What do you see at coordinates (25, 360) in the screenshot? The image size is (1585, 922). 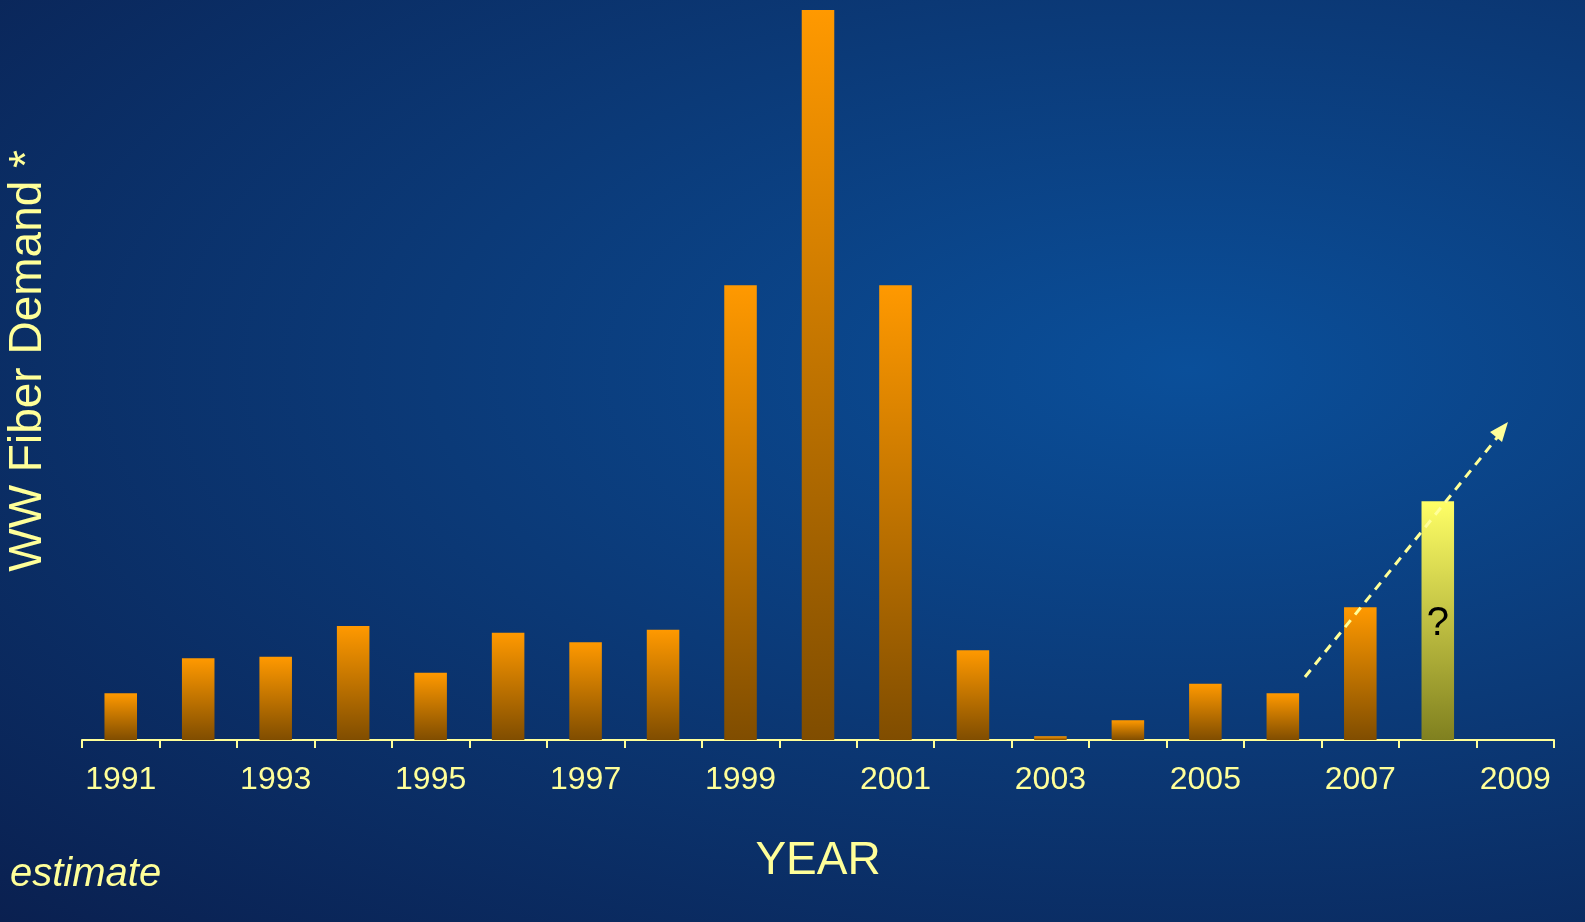 I see `y-axis-title: WW Fiber Demand *` at bounding box center [25, 360].